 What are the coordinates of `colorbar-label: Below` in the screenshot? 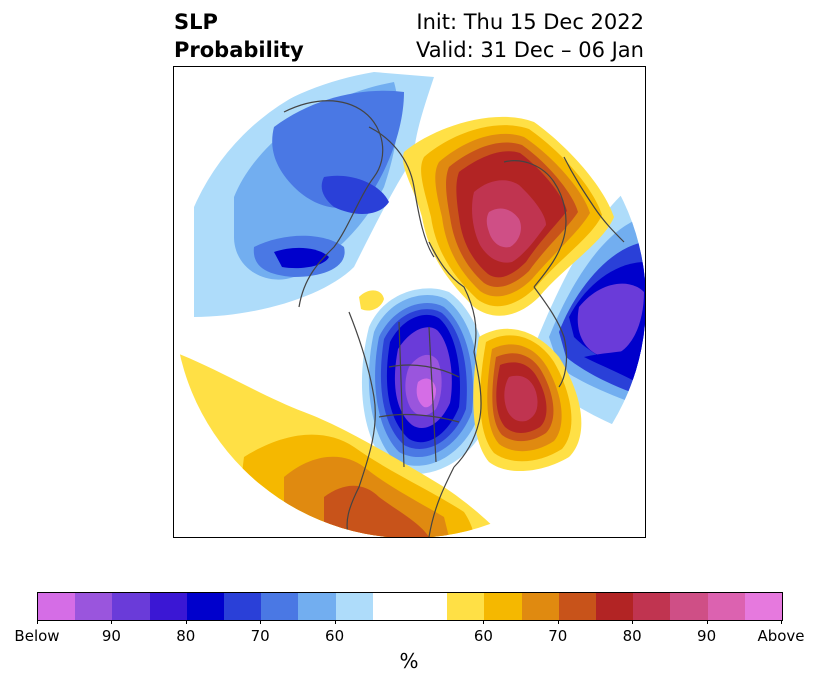 It's located at (37, 636).